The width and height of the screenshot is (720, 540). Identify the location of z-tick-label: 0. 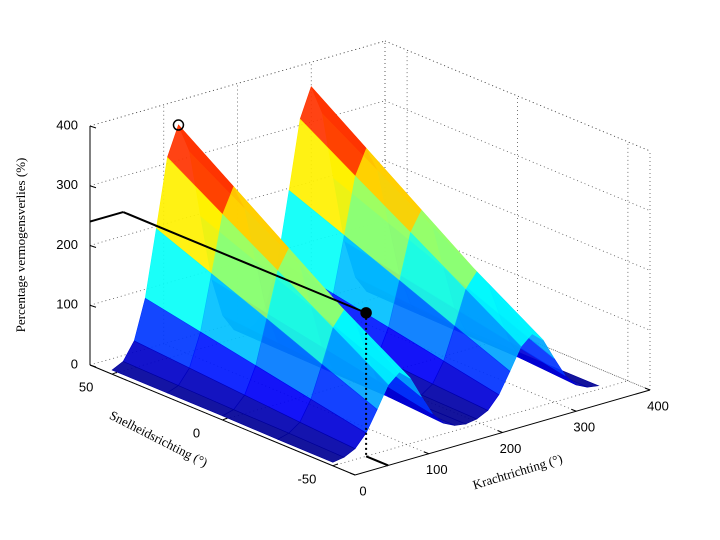
(74, 363).